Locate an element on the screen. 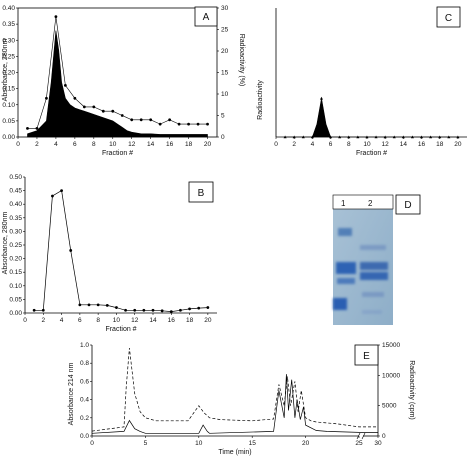 The width and height of the screenshot is (474, 457). x-tick-label-a: 10 is located at coordinates (113, 144).